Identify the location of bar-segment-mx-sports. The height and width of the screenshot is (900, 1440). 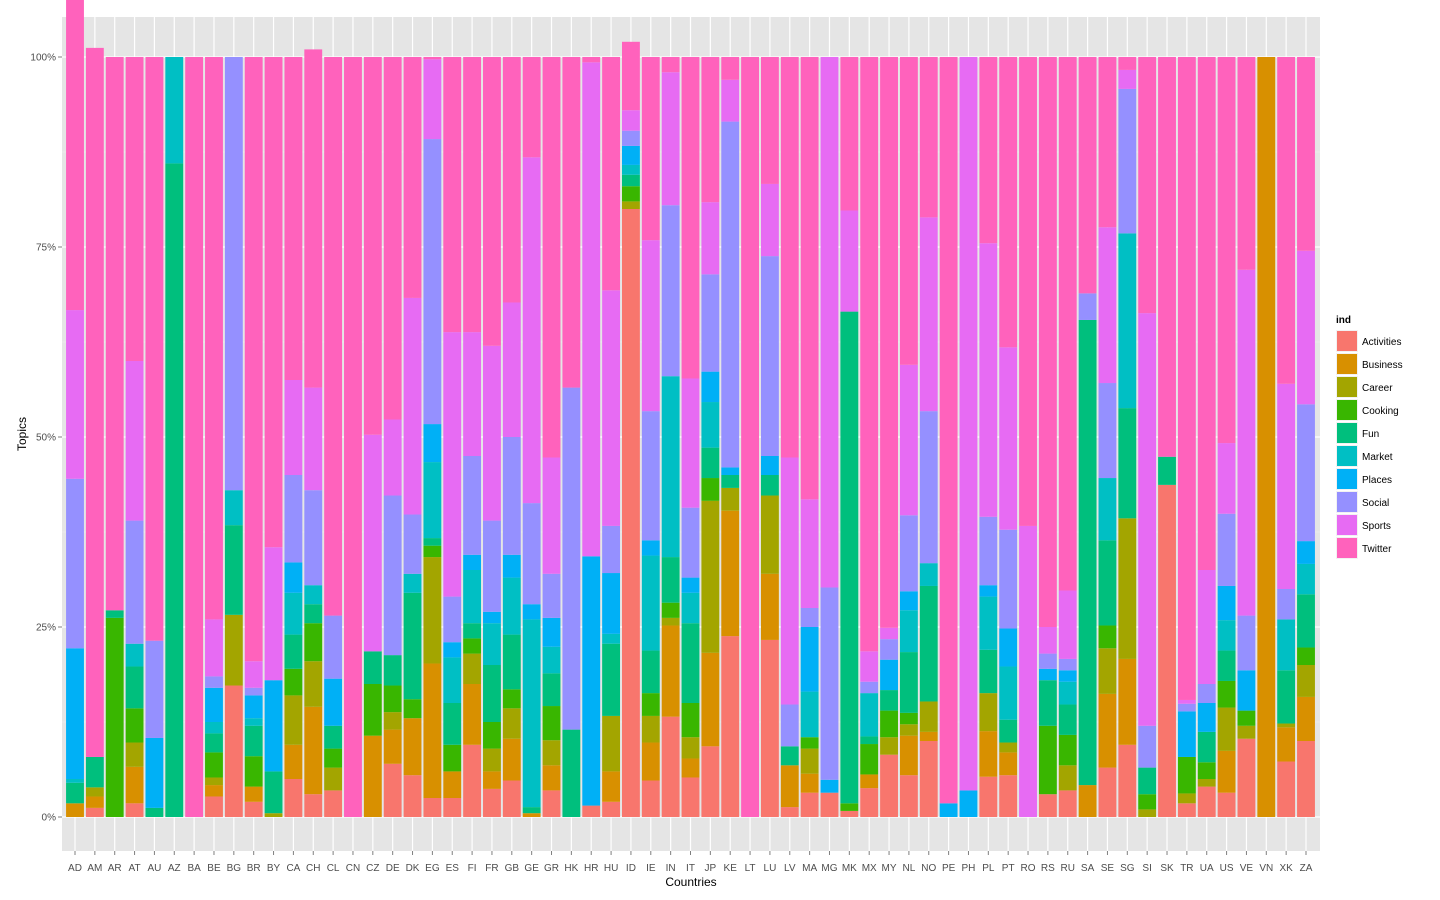
(869, 666).